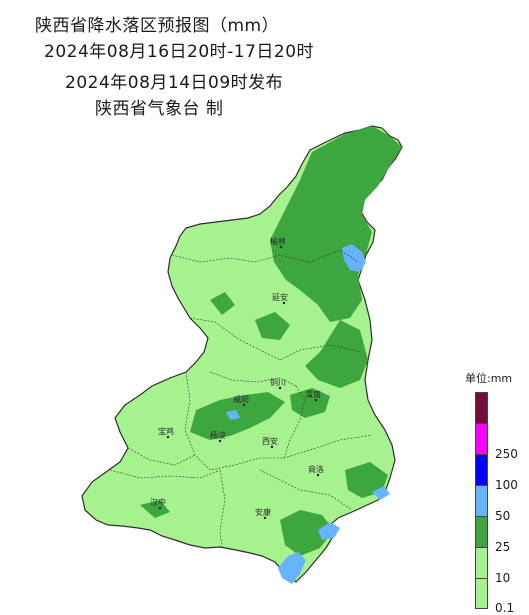 The height and width of the screenshot is (615, 529). What do you see at coordinates (313, 394) in the screenshot?
I see `city-label-weinan: 渭南` at bounding box center [313, 394].